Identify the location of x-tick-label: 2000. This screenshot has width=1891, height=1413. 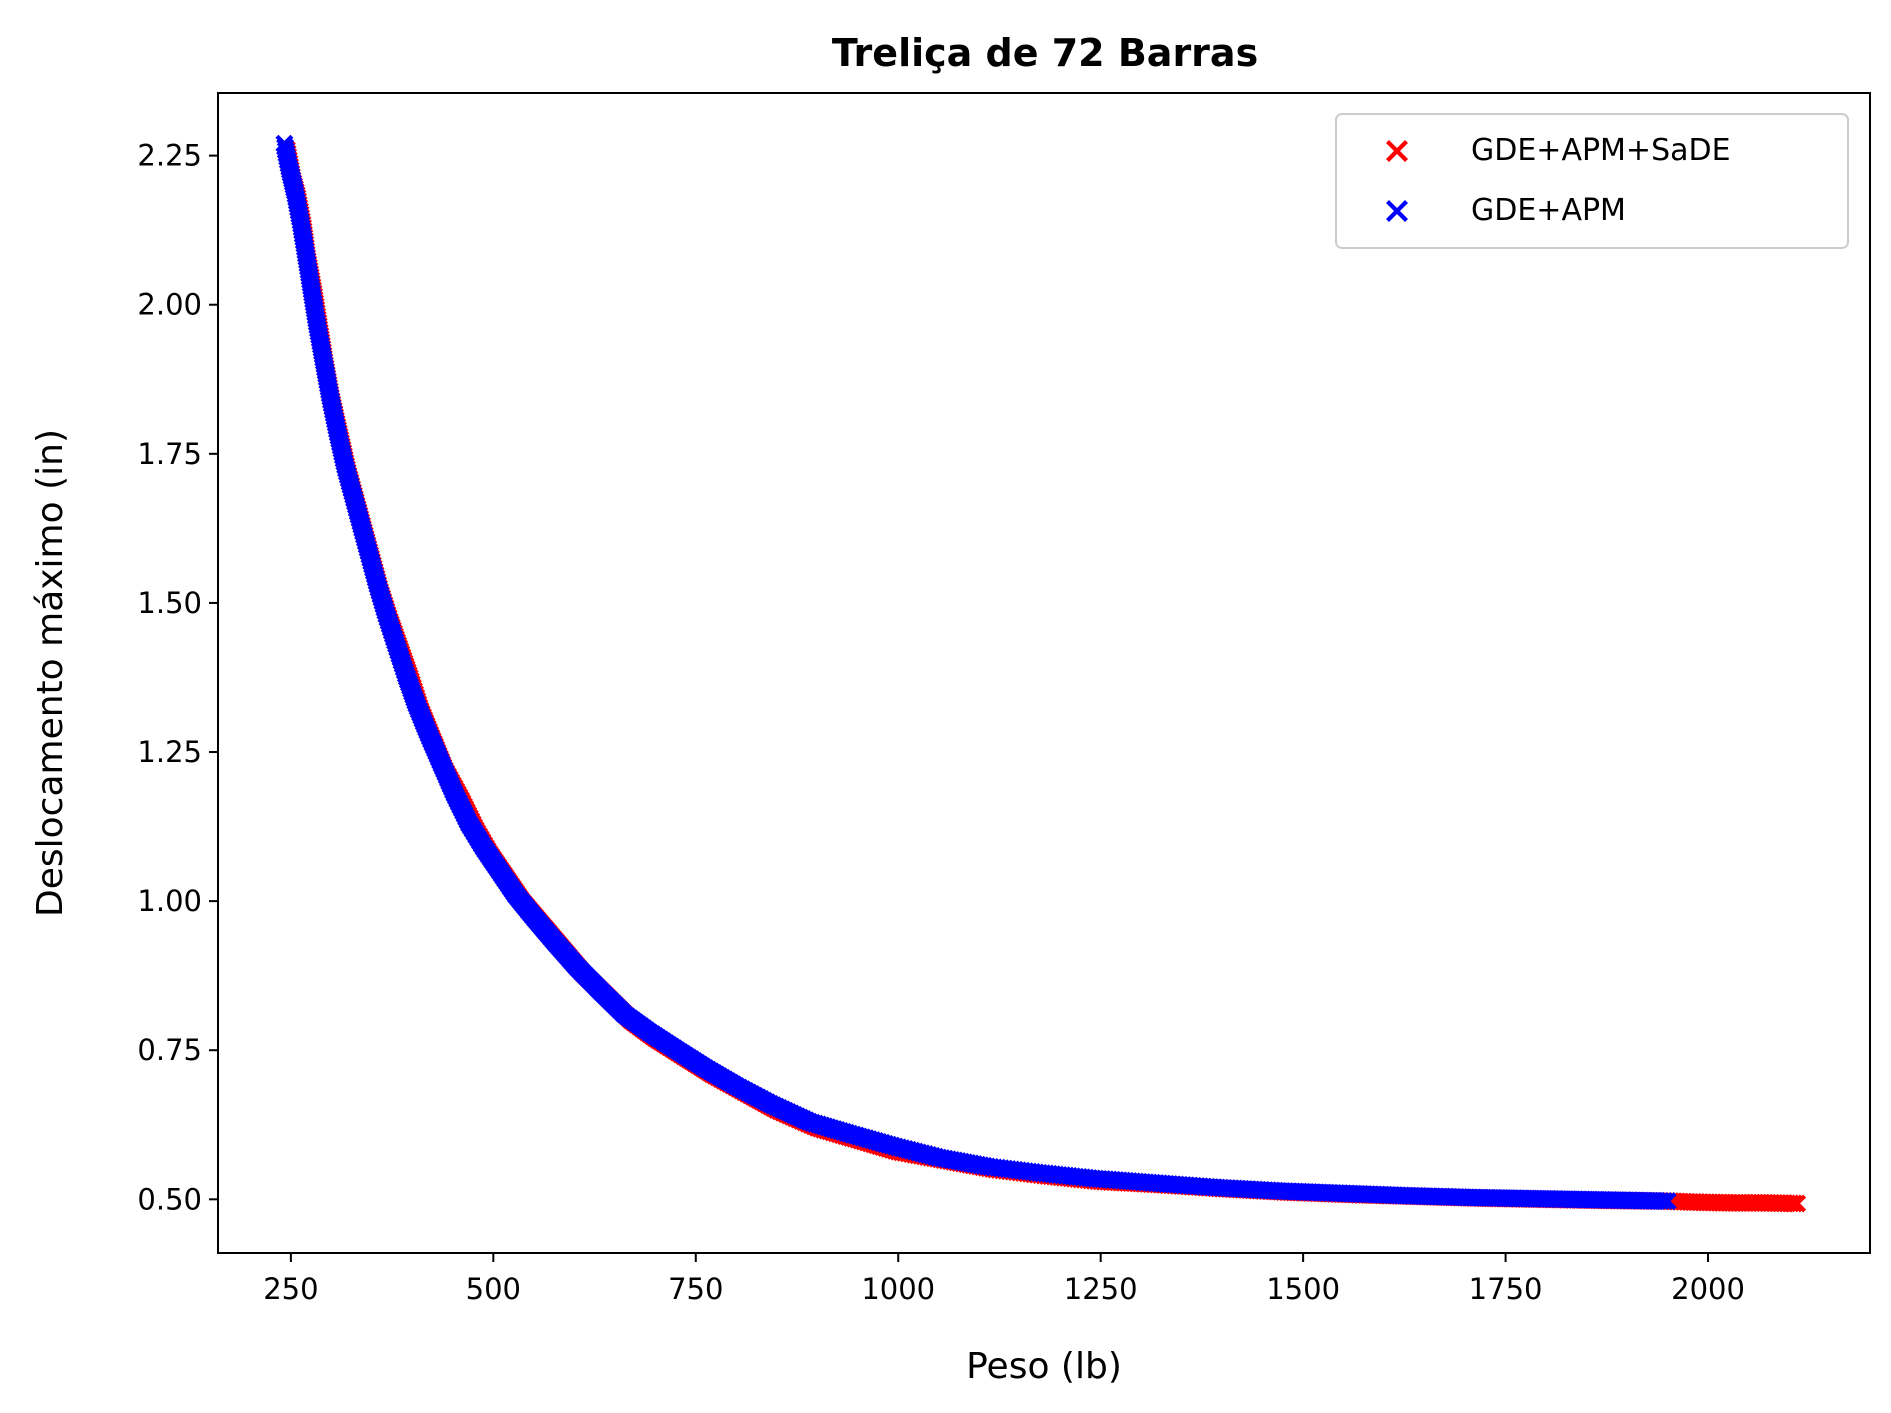
(1708, 1289).